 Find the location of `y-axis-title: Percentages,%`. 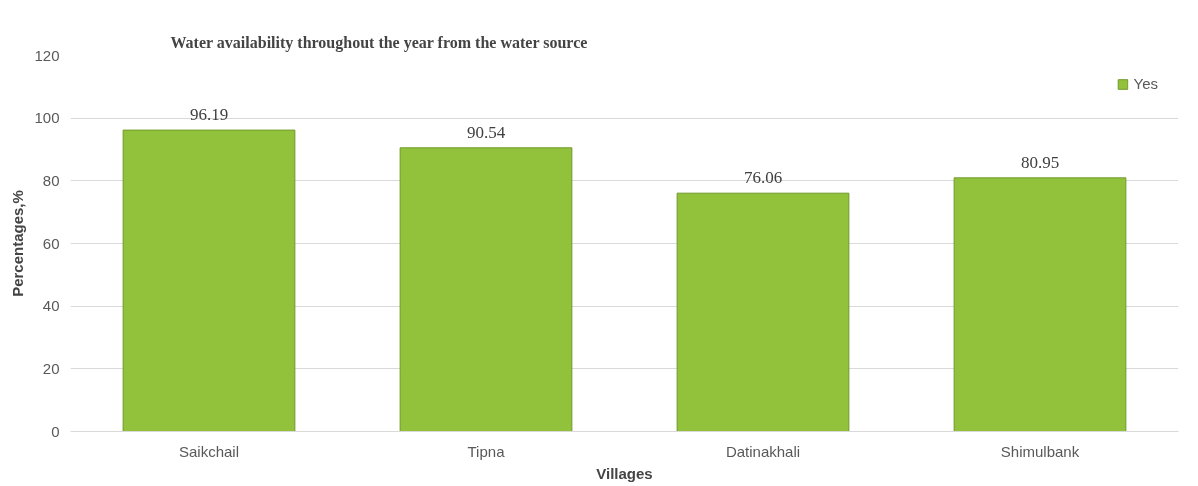

y-axis-title: Percentages,% is located at coordinates (18, 243).